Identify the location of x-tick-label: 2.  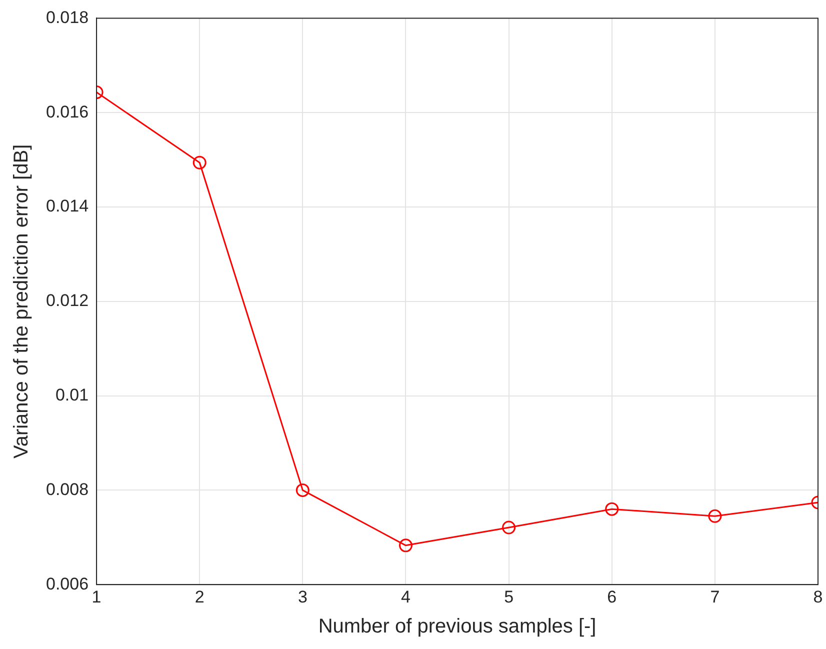
(199, 596).